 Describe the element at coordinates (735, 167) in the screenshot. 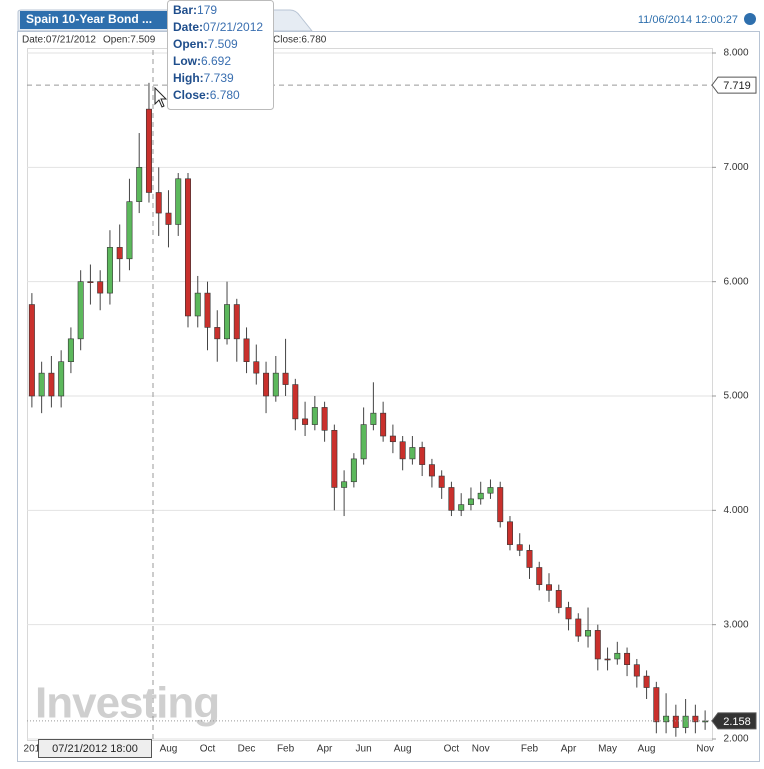

I see `y-tick-label: 7.000` at that location.